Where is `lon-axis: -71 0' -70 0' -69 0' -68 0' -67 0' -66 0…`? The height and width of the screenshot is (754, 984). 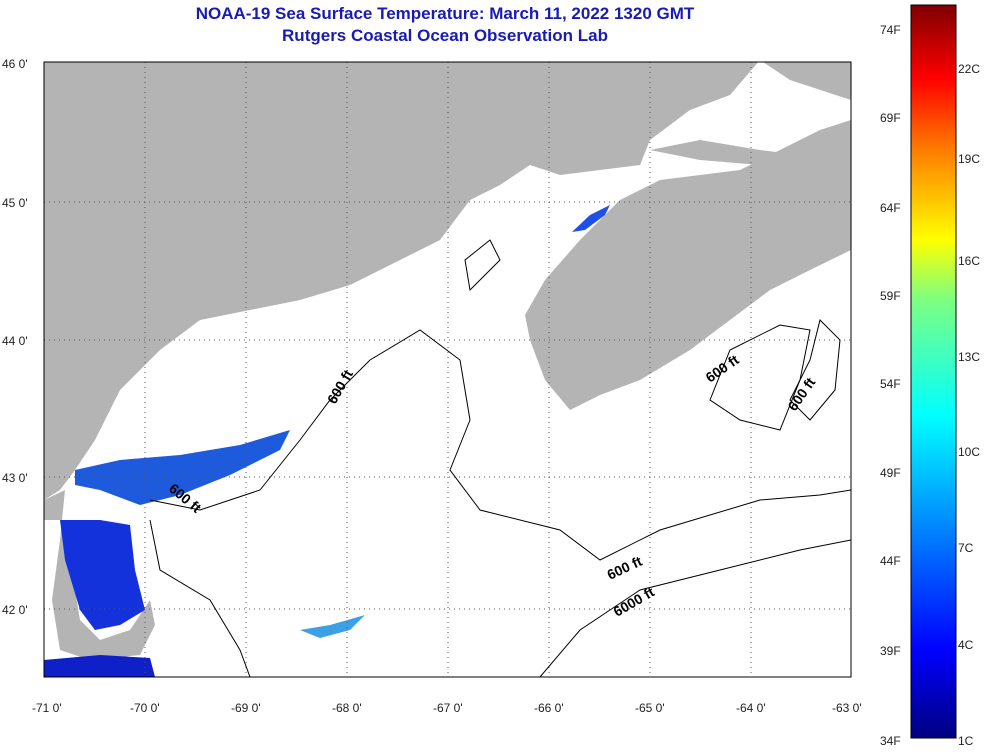 lon-axis: -71 0' -70 0' -69 0' -68 0' -67 0' -66 0… is located at coordinates (447, 708).